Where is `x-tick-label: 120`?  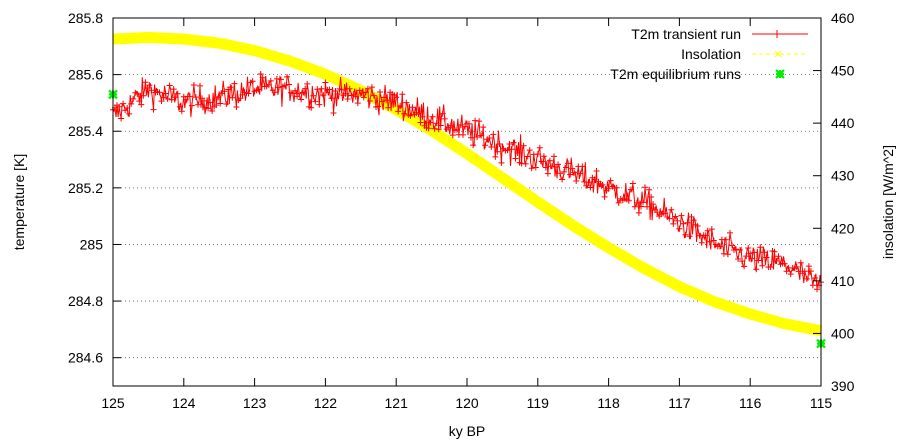
x-tick-label: 120 is located at coordinates (467, 403).